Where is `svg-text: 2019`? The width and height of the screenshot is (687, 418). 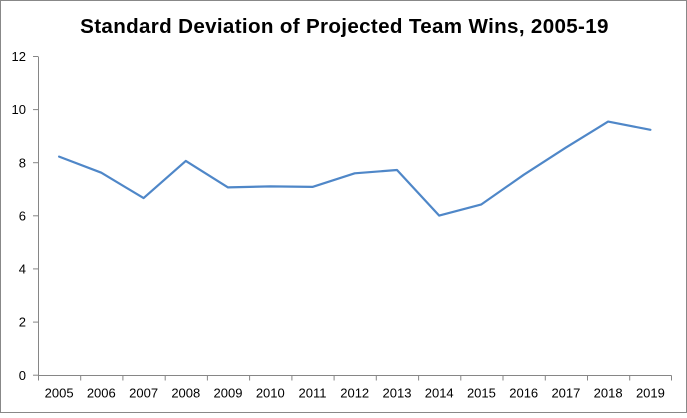 svg-text: 2019 is located at coordinates (650, 393).